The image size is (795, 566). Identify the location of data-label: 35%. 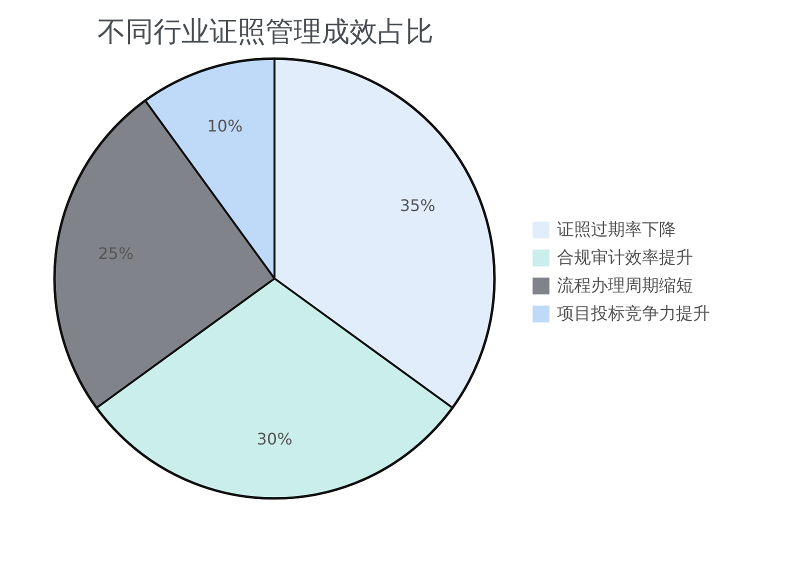
(418, 206).